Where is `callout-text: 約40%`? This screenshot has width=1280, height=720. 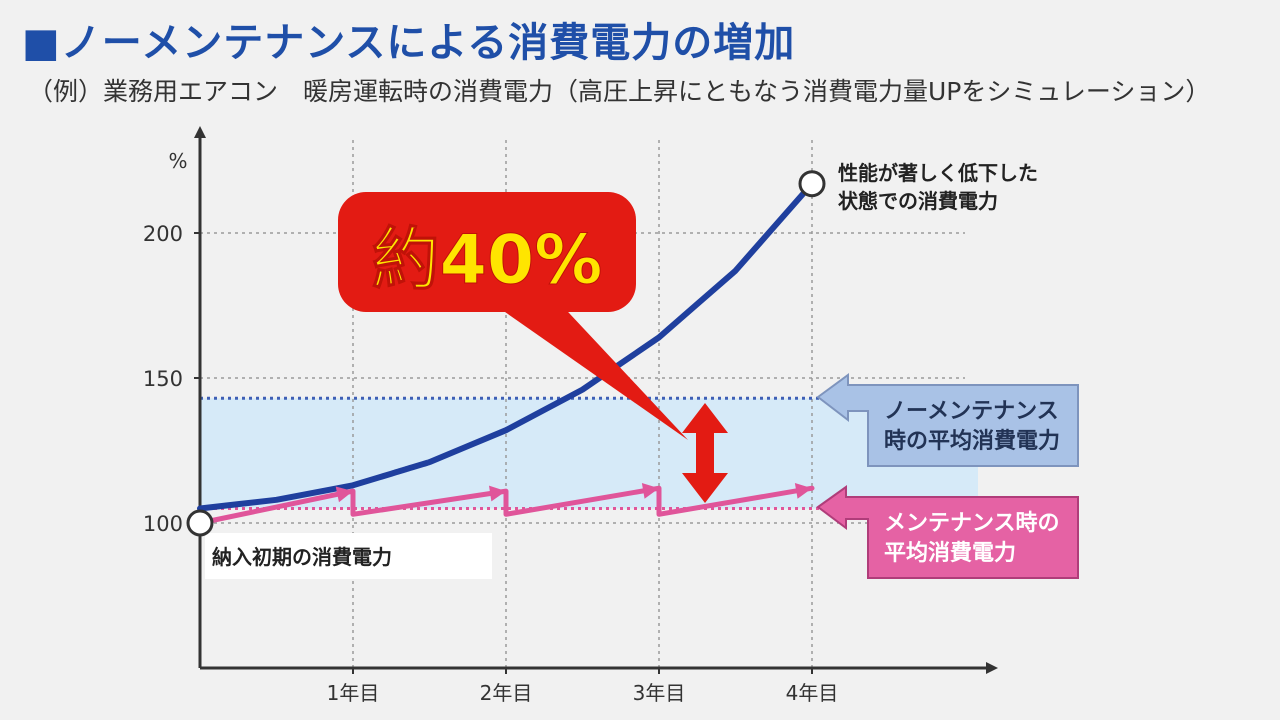 callout-text: 約40% is located at coordinates (487, 260).